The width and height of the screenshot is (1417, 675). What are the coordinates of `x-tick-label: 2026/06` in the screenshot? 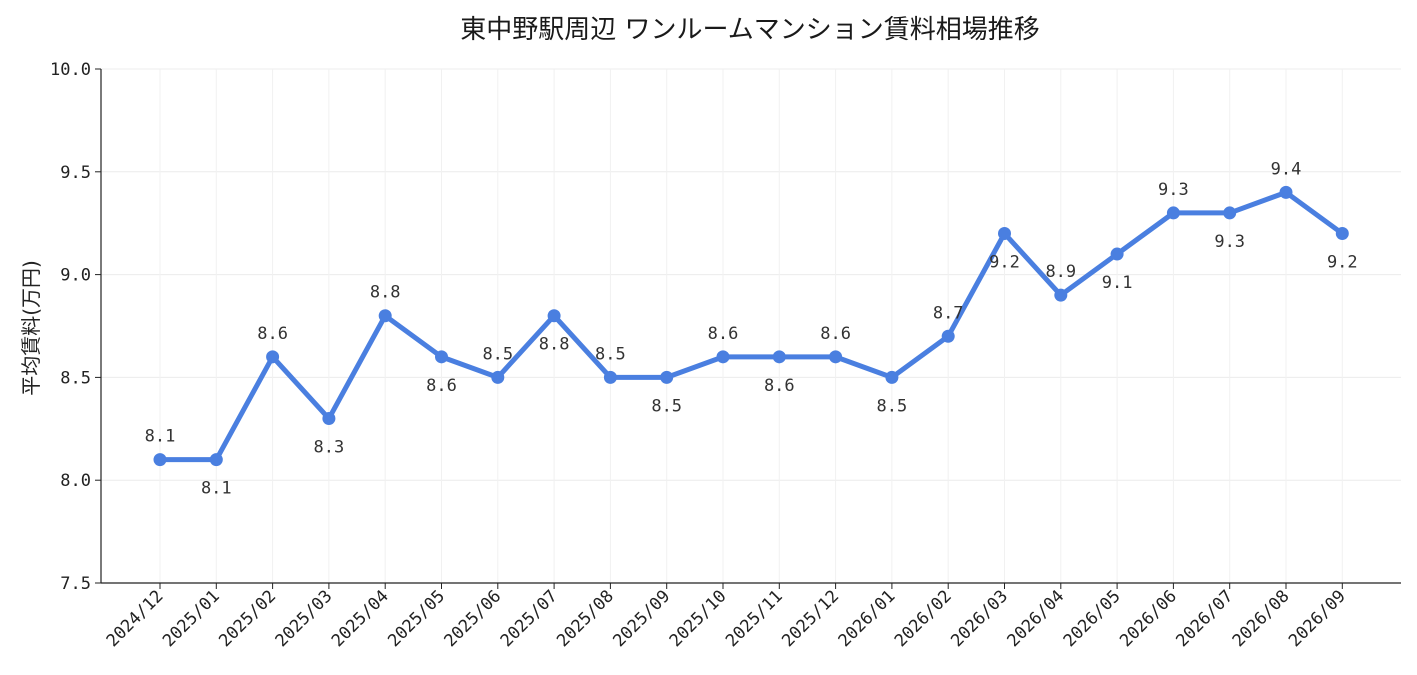 It's located at (1148, 618).